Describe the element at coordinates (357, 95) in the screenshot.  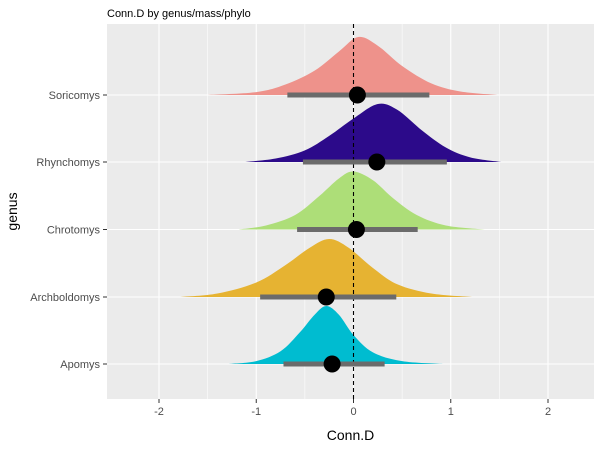
I see `point-soricomys` at that location.